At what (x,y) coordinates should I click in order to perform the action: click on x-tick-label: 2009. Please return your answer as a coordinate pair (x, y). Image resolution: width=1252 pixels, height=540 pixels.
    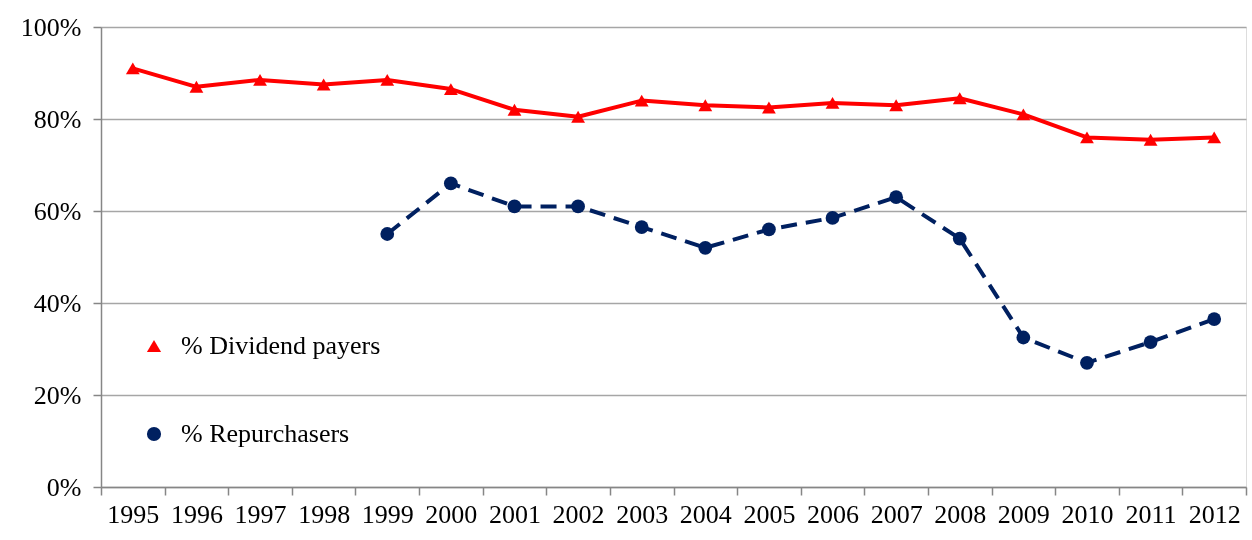
    Looking at the image, I should click on (1023, 514).